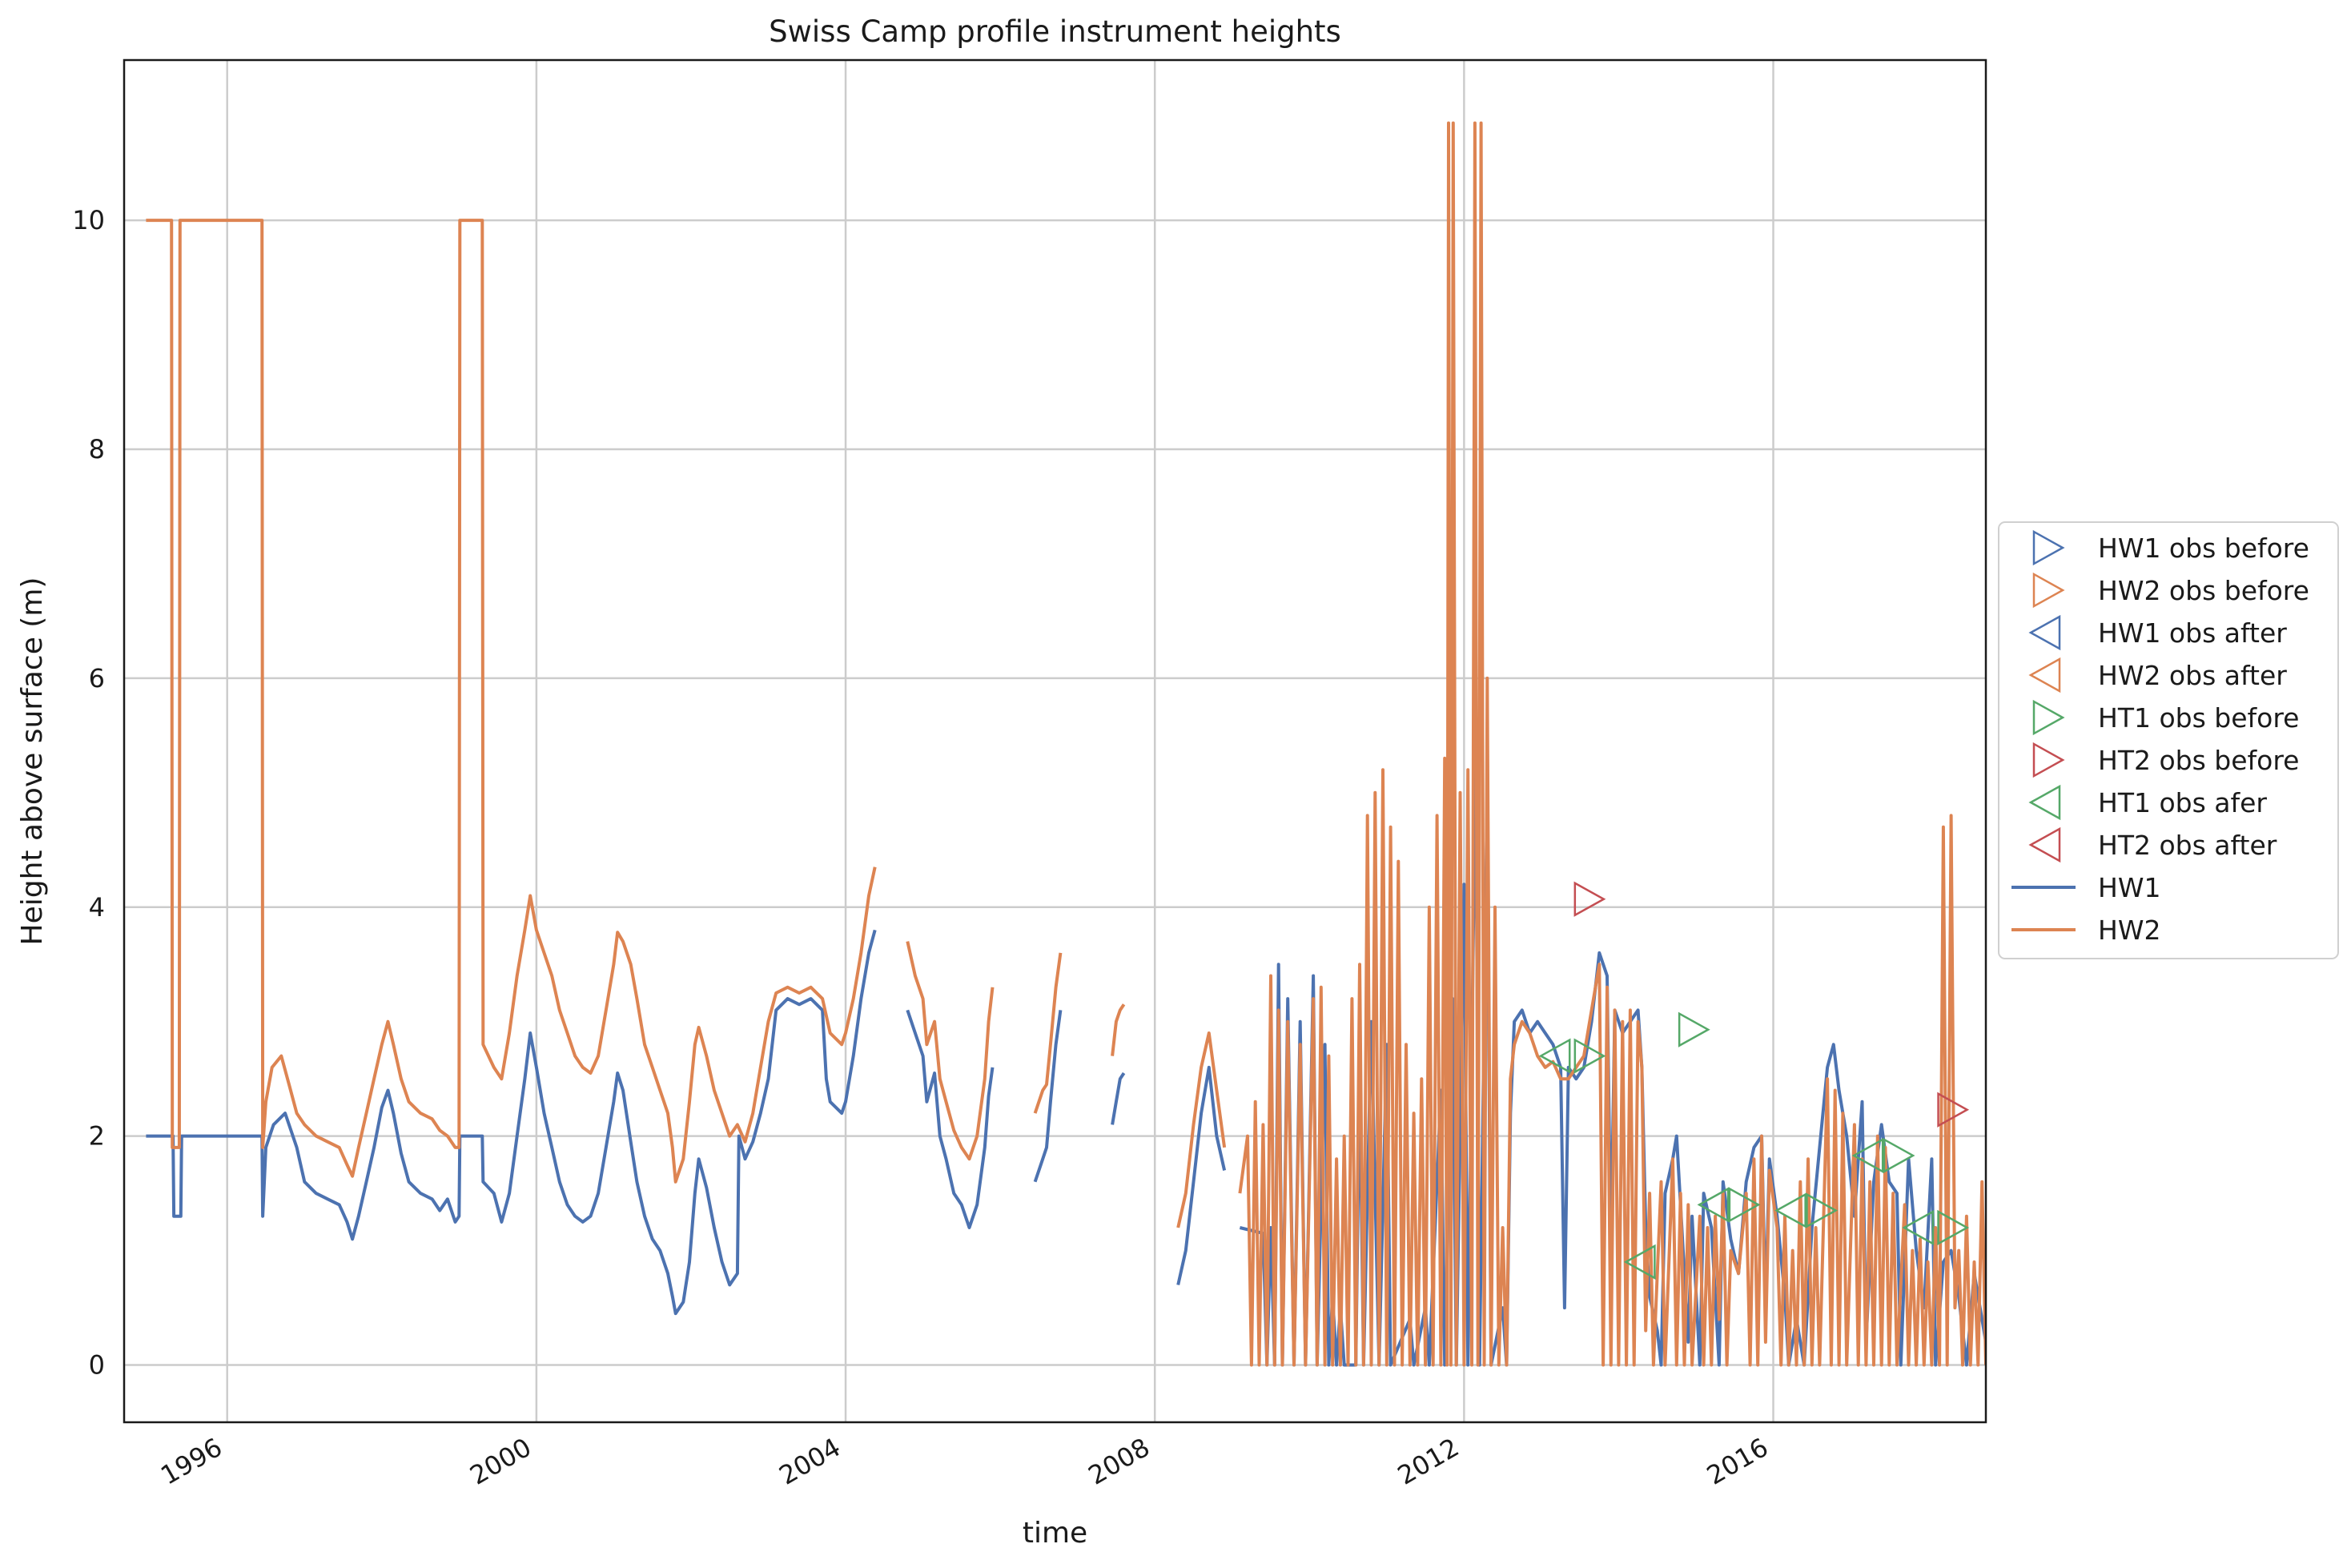 This screenshot has width=2351, height=1568. Describe the element at coordinates (97, 678) in the screenshot. I see `y-tick-label: 6` at that location.